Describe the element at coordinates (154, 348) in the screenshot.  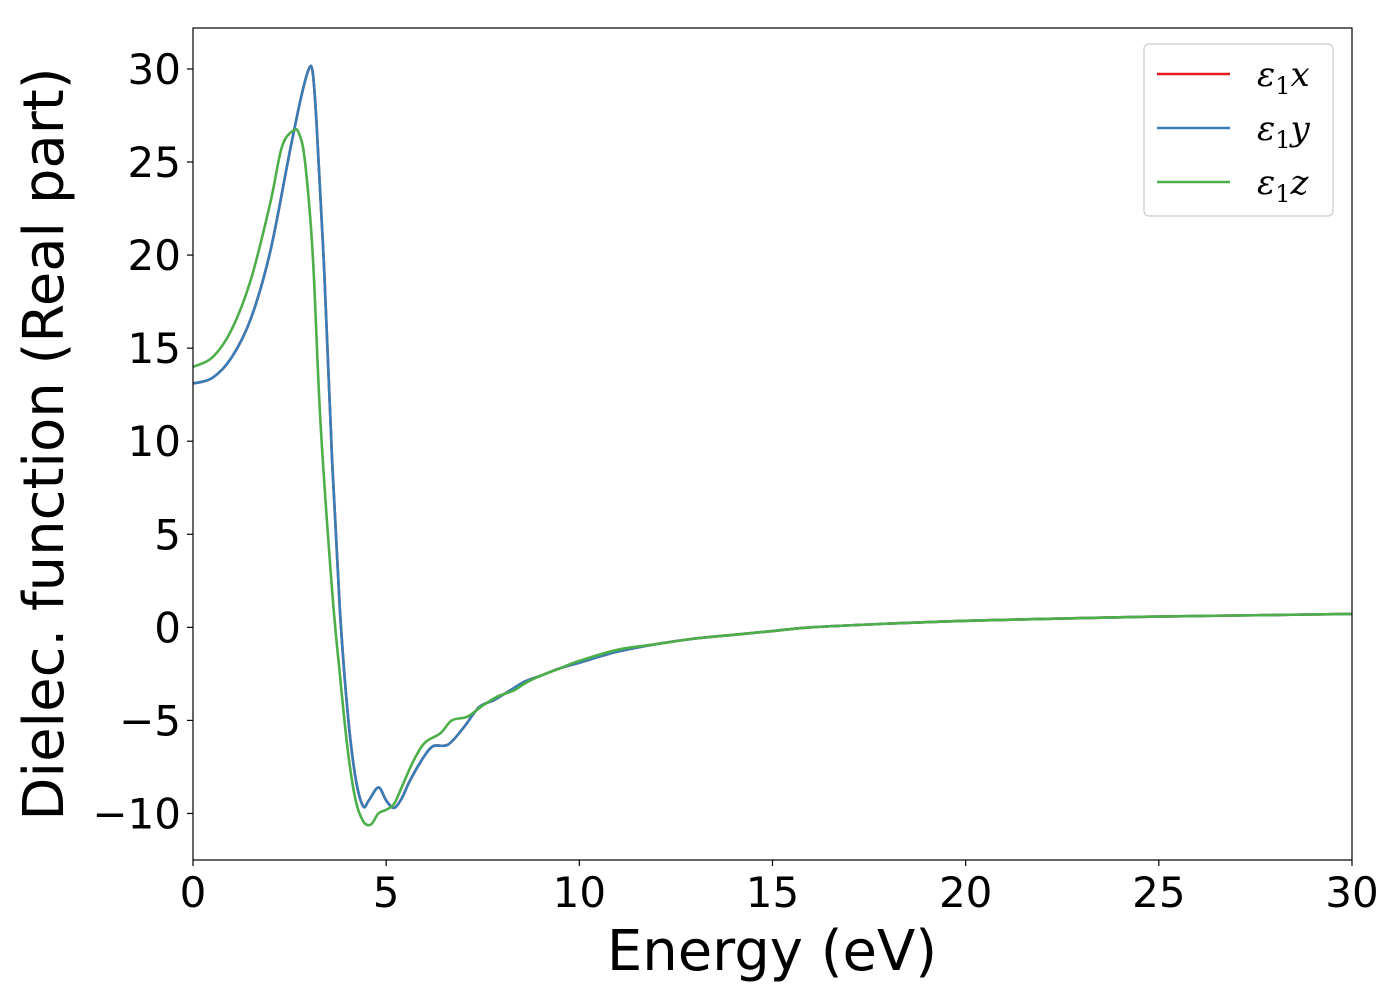
I see `y-tick-label: 15` at that location.